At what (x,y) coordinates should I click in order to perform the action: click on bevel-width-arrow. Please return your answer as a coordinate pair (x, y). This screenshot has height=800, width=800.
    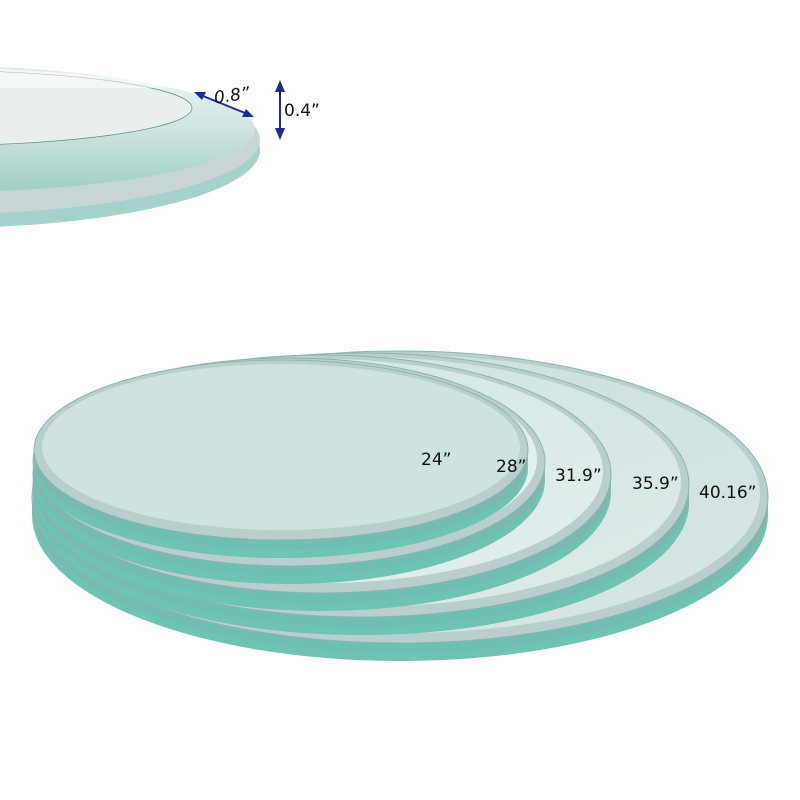
    Looking at the image, I should click on (224, 104).